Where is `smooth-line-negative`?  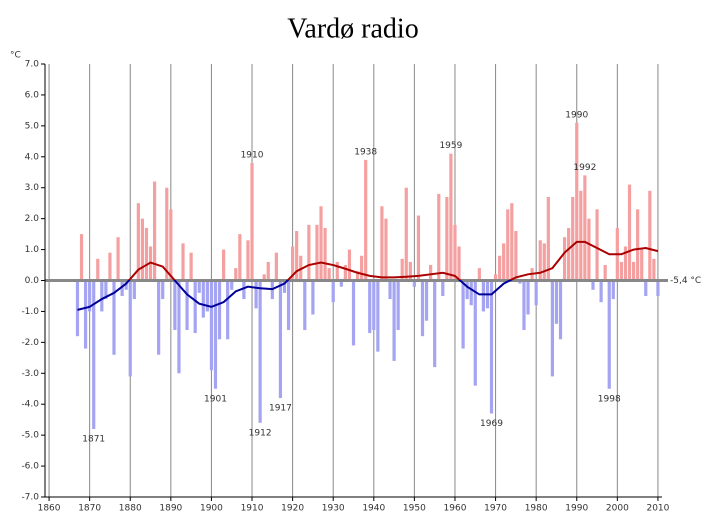 smooth-line-negative is located at coordinates (295, 295).